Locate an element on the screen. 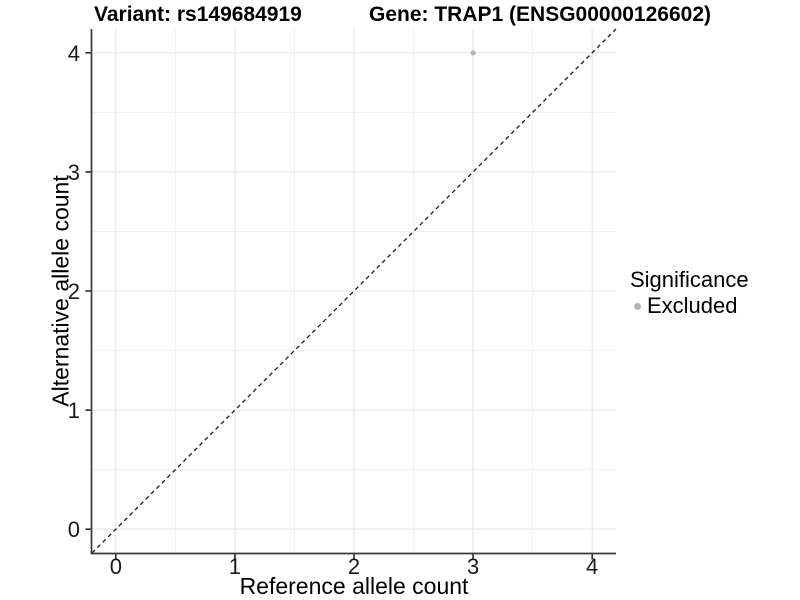  y-tick-label: 2 is located at coordinates (74, 291).